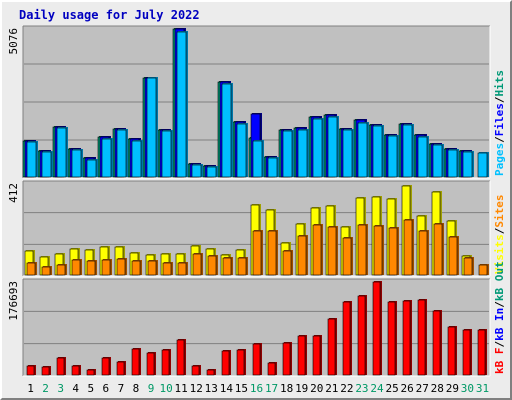  I want to click on legend-entry-kbout: kB Out, so click(499, 281).